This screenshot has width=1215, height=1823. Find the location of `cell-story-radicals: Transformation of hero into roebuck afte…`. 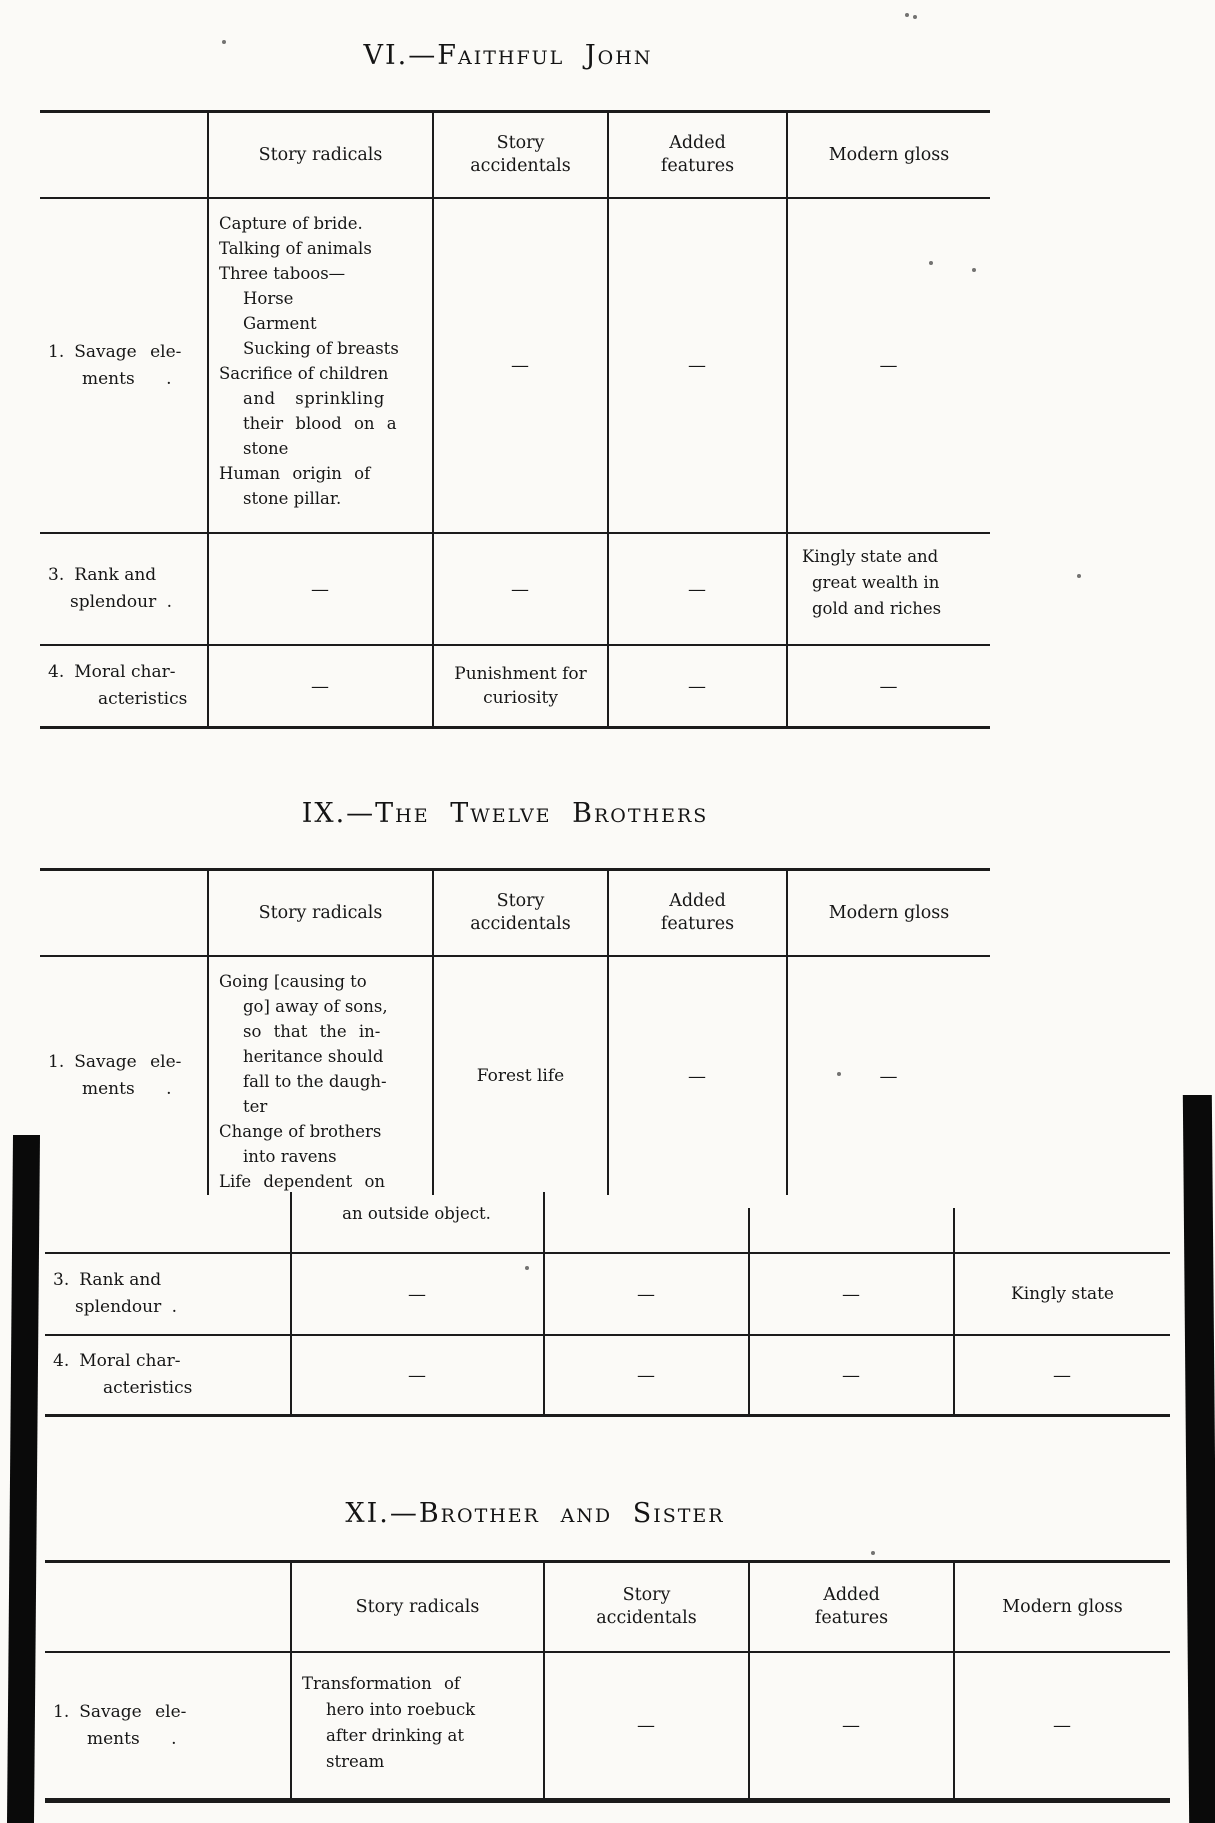

cell-story-radicals: Transformation of hero into roebuck afte… is located at coordinates (416, 1724).